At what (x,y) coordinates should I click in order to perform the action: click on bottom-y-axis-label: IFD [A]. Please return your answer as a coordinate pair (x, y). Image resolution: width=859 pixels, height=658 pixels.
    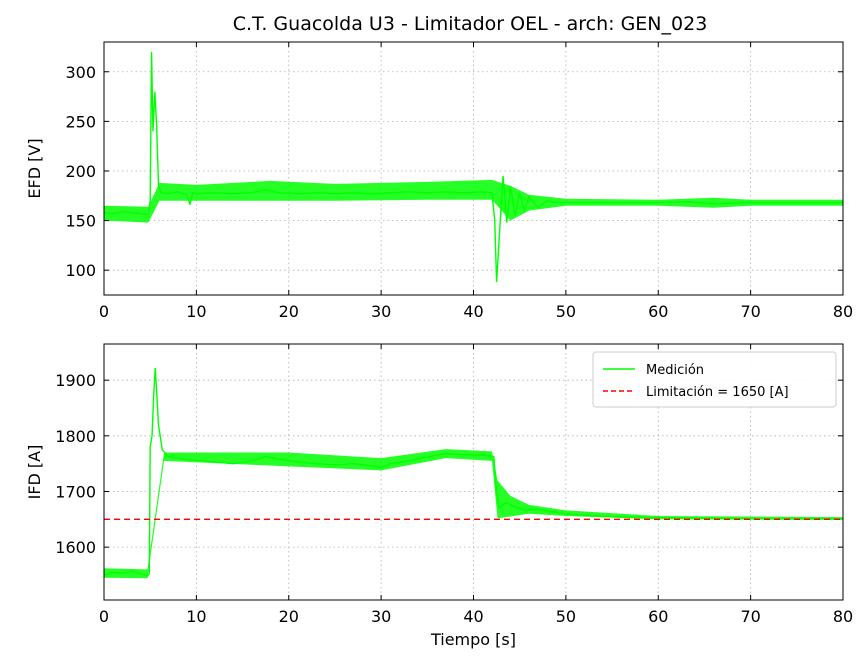
    Looking at the image, I should click on (34, 472).